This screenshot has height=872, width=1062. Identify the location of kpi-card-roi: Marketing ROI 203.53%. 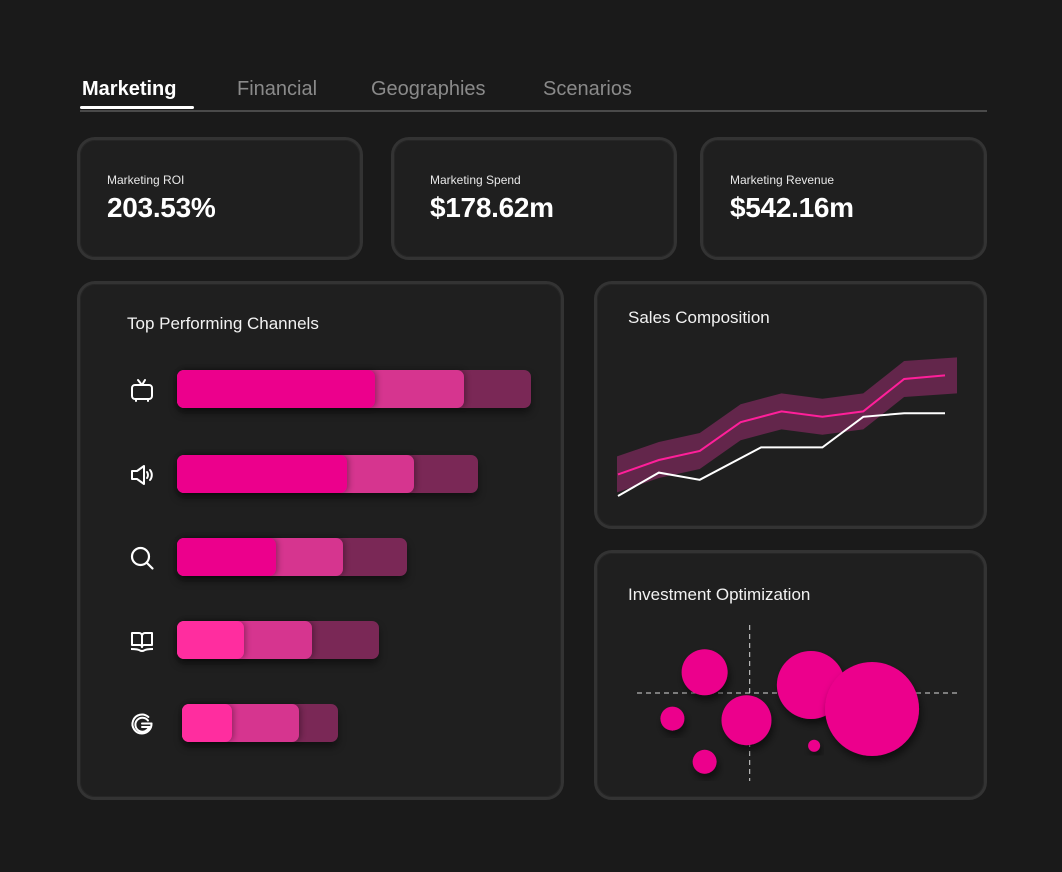
(220, 198).